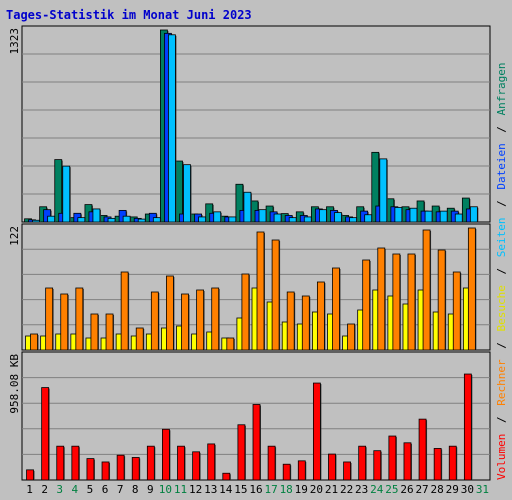 The width and height of the screenshot is (512, 500). Describe the element at coordinates (501, 308) in the screenshot. I see `legend-besuche: Besuche` at that location.